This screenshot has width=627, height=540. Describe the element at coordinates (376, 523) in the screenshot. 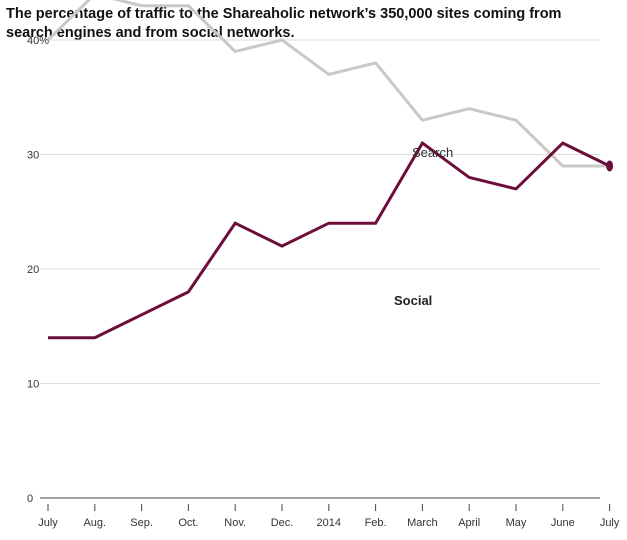

I see `x-tick-label: Feb.` at that location.